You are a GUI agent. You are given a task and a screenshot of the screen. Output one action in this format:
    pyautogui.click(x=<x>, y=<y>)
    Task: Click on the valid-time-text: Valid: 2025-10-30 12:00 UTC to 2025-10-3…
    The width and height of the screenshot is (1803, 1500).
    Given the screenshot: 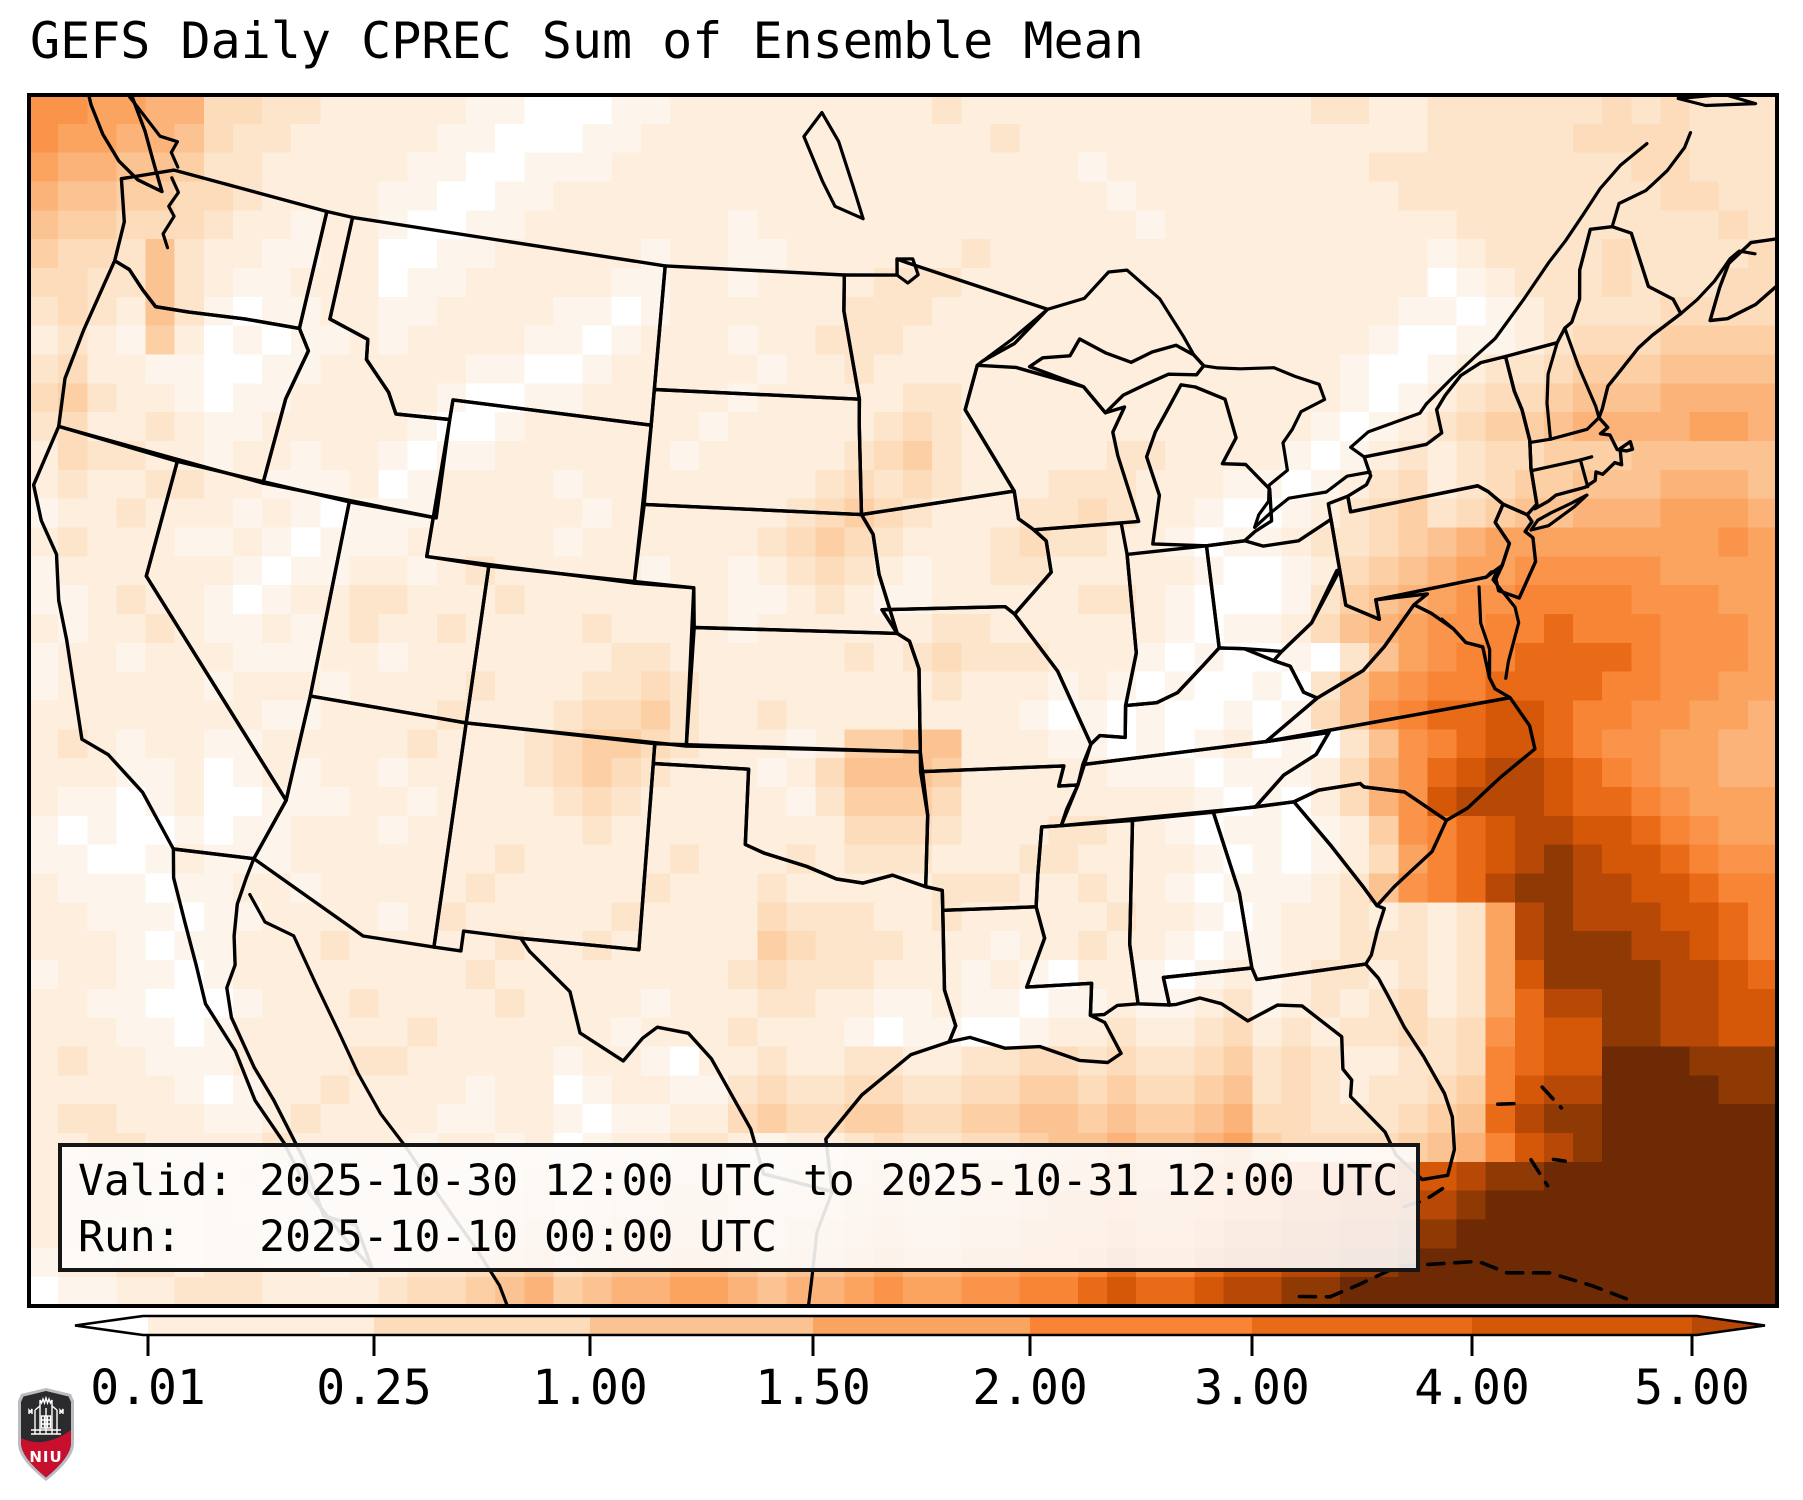 What is the action you would take?
    pyautogui.click(x=738, y=1181)
    